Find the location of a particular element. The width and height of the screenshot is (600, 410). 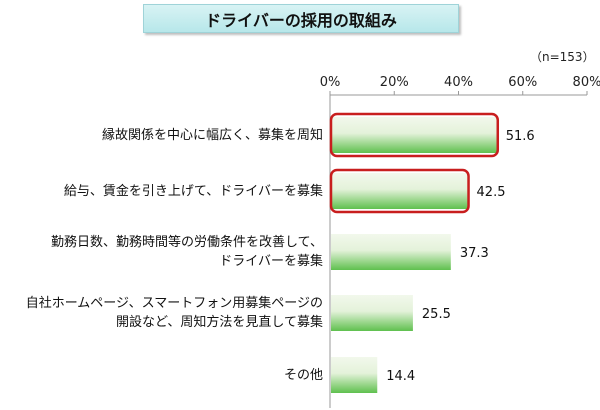

data-label: 51.6 is located at coordinates (520, 136).